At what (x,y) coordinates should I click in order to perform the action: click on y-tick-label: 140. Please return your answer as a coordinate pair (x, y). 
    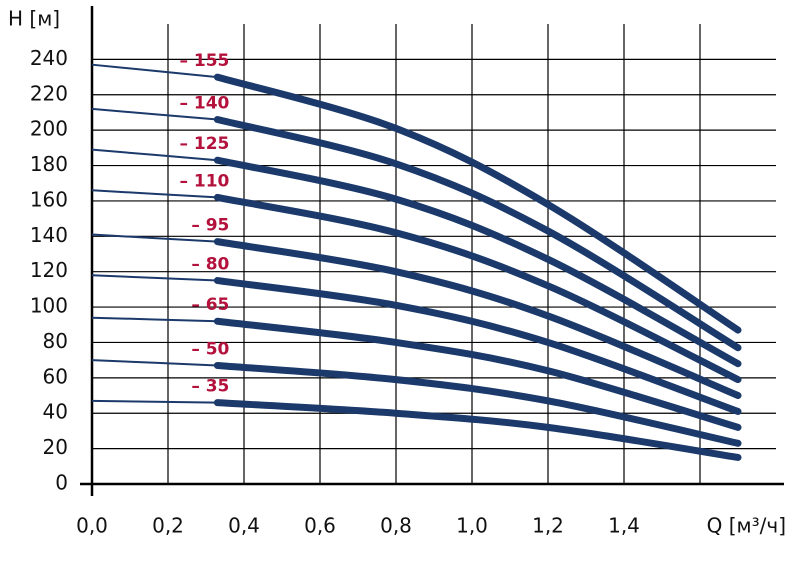
    Looking at the image, I should click on (49, 235).